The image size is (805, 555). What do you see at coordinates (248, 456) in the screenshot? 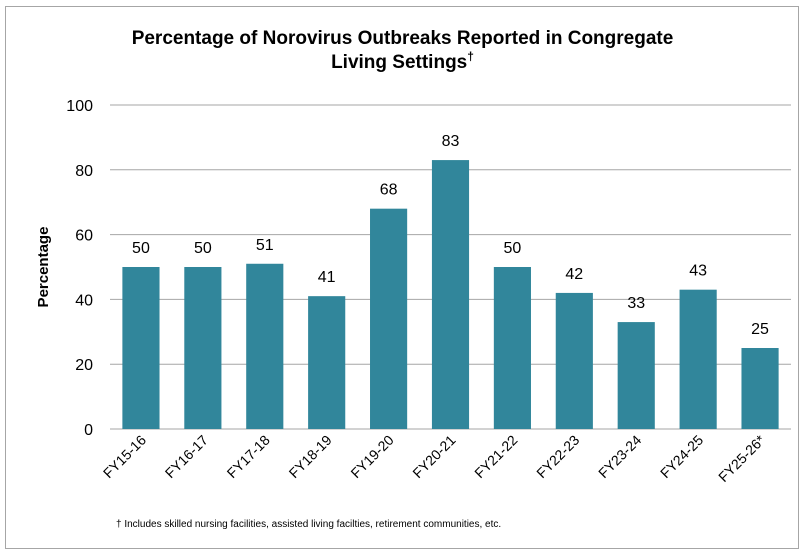
I see `x-tick-label-FY17-18: FY17-18` at bounding box center [248, 456].